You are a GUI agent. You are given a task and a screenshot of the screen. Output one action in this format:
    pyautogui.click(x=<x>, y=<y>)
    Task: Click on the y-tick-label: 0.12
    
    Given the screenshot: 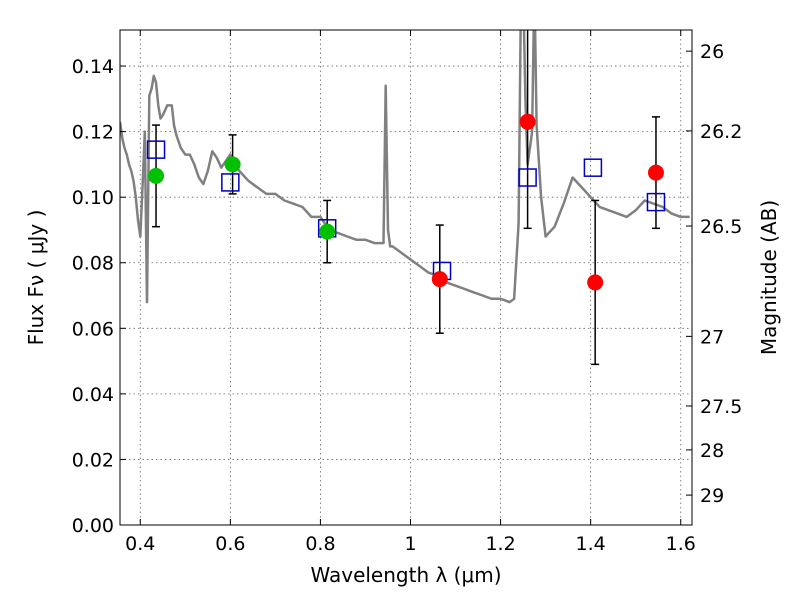 What is the action you would take?
    pyautogui.click(x=93, y=133)
    